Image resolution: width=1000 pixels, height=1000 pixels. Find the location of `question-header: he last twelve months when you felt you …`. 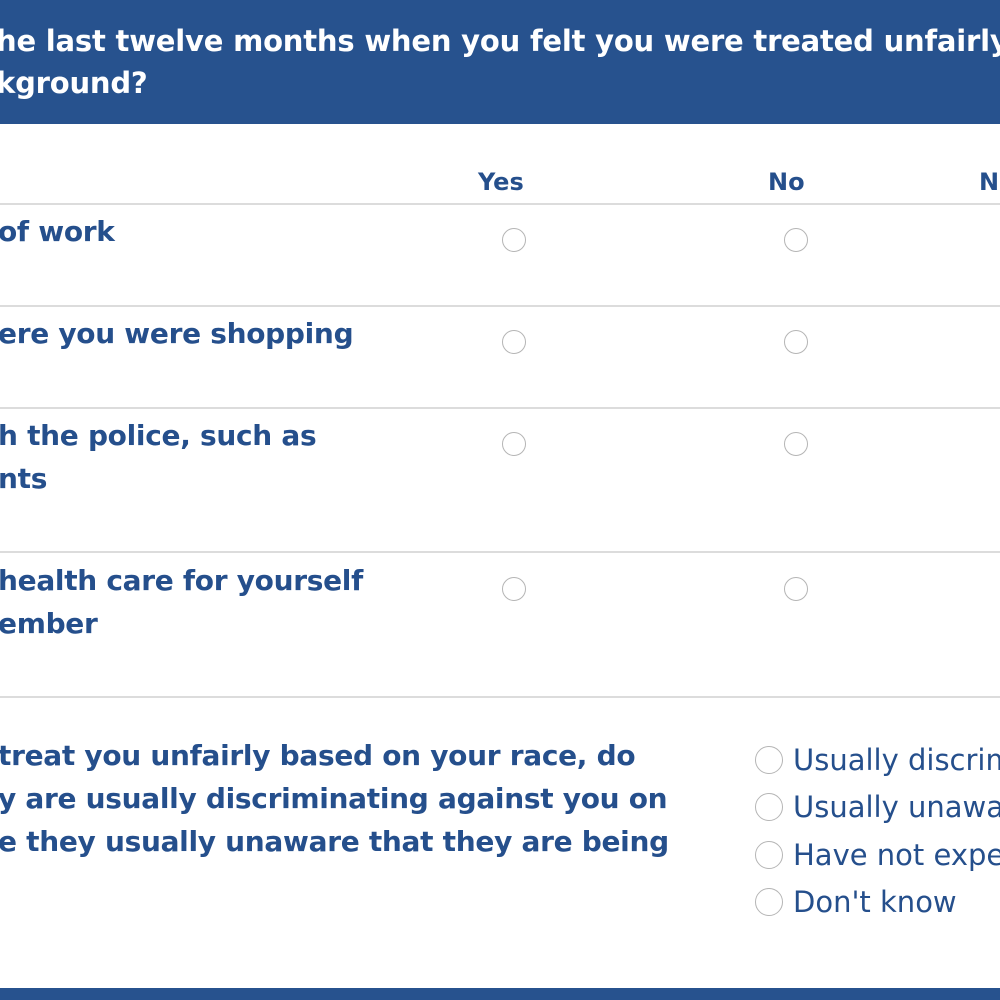

question-header: he last twelve months when you felt you … is located at coordinates (500, 62).